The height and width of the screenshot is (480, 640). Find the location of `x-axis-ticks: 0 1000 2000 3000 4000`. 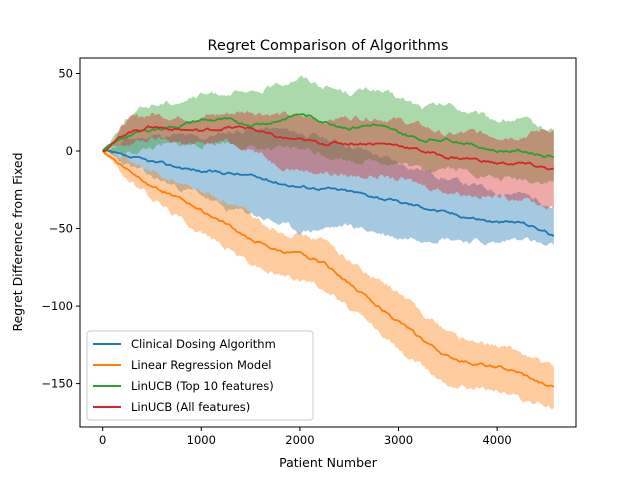

x-axis-ticks: 0 1000 2000 3000 4000 is located at coordinates (305, 437).